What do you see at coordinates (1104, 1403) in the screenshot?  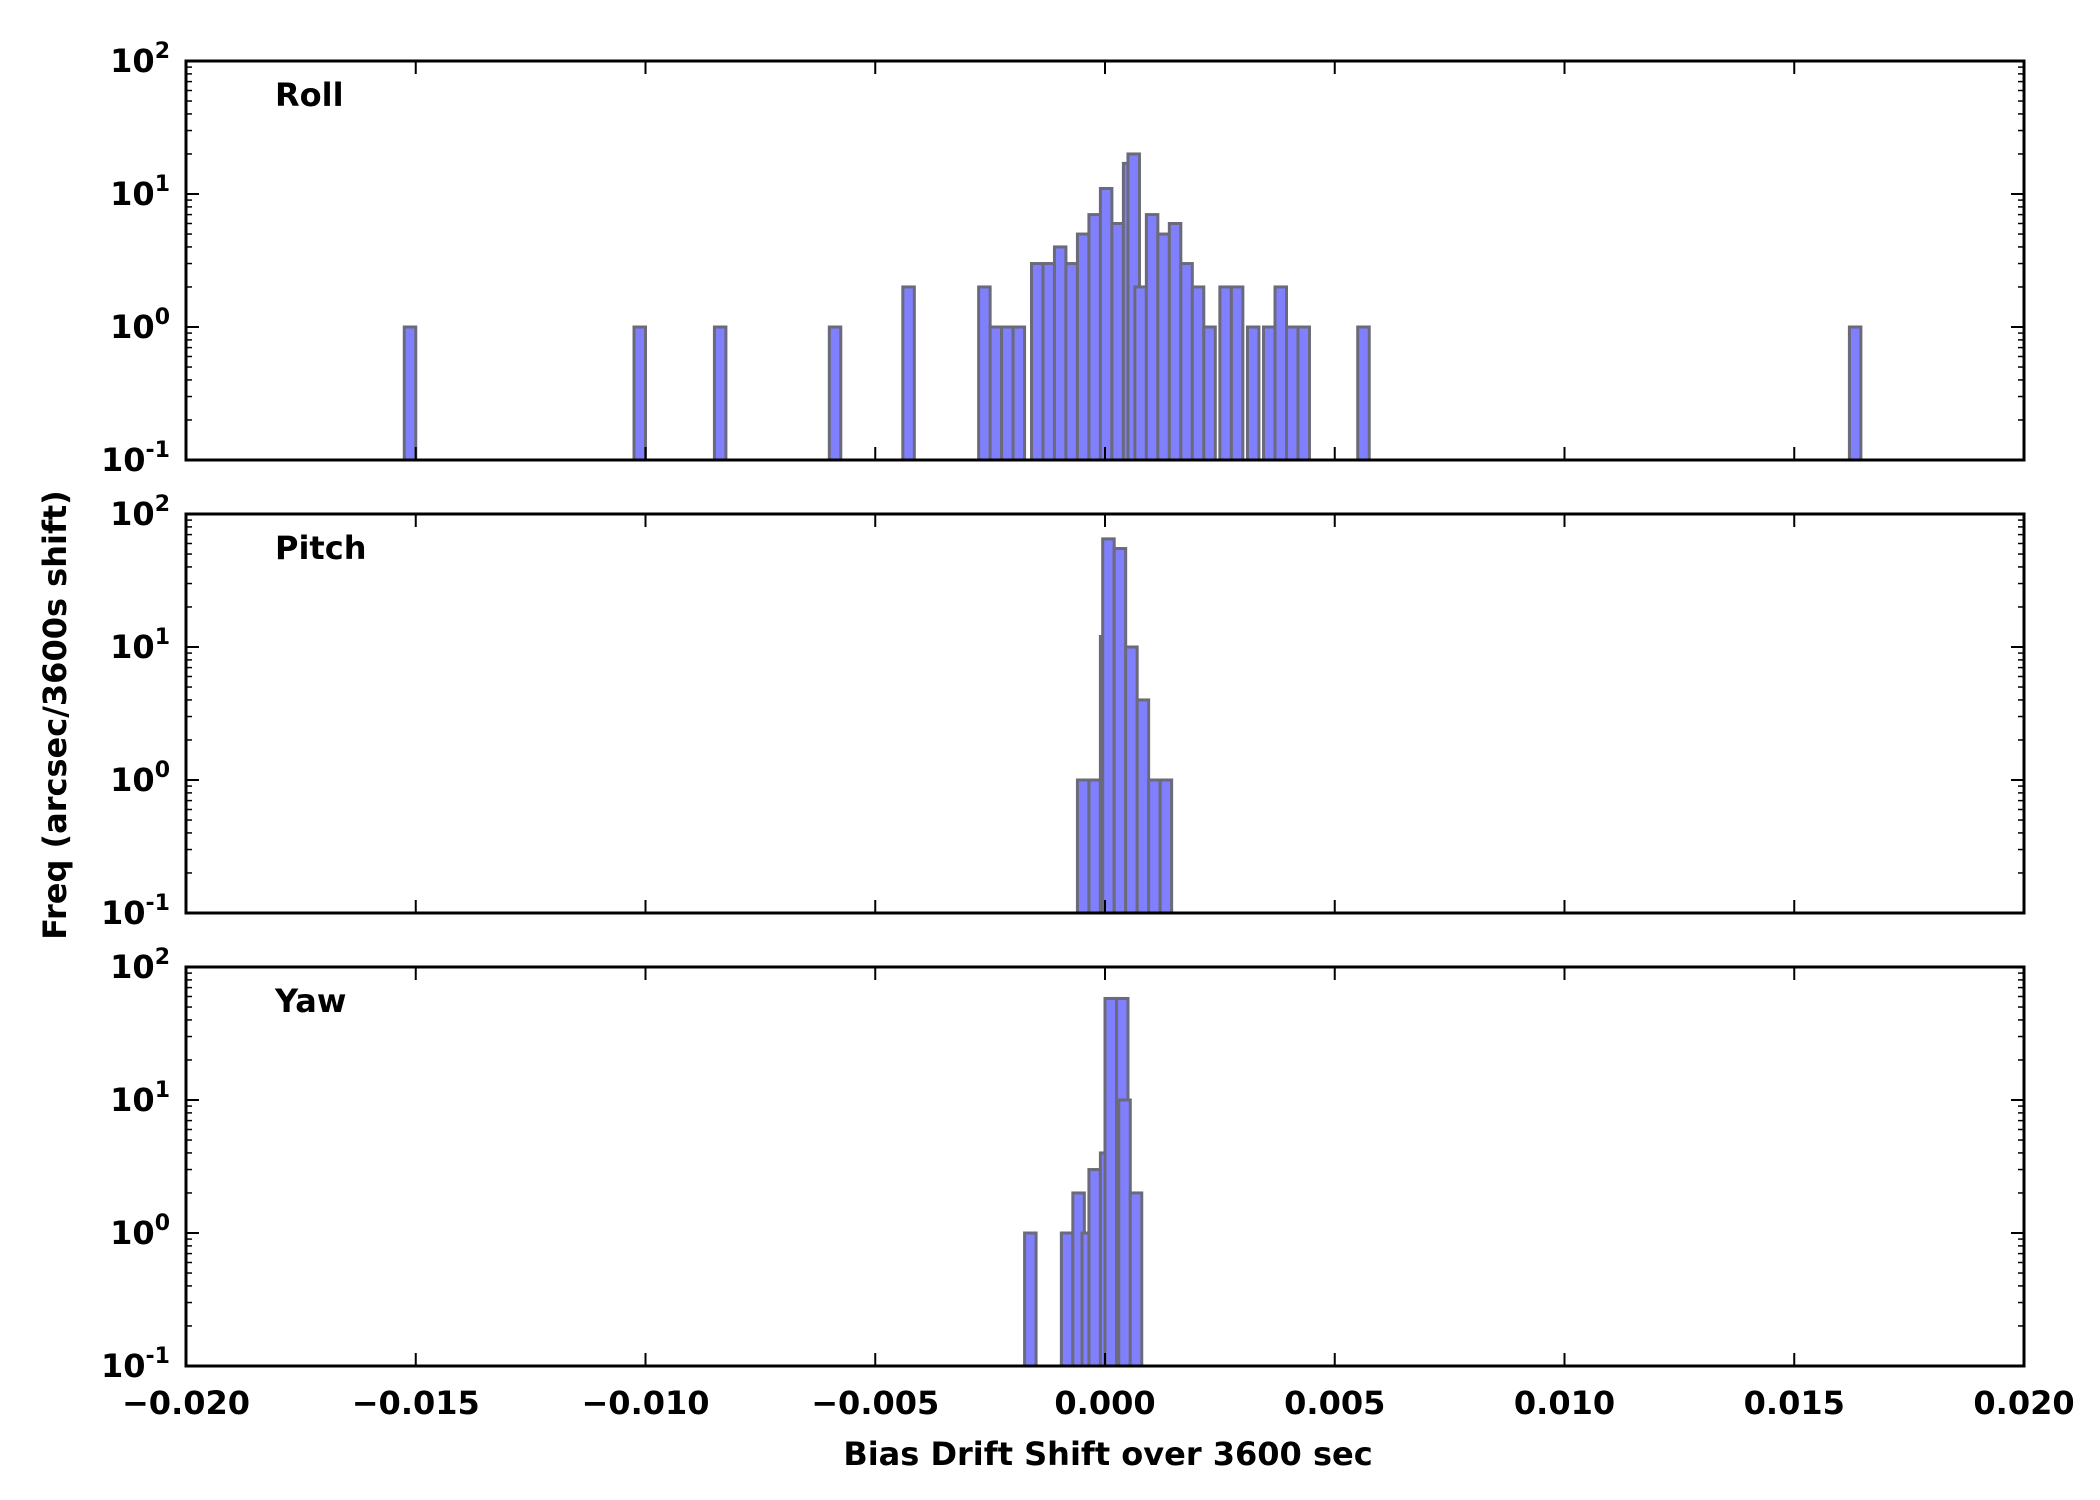 I see `x-tick-label: 0.000` at bounding box center [1104, 1403].